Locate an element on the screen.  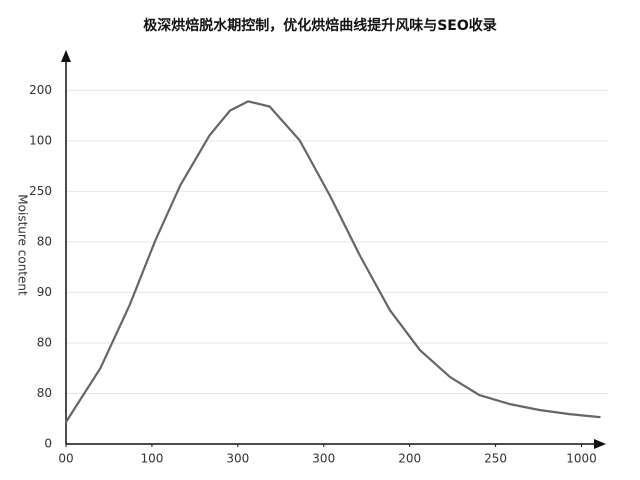
x-tick-label: 00 is located at coordinates (65, 459).